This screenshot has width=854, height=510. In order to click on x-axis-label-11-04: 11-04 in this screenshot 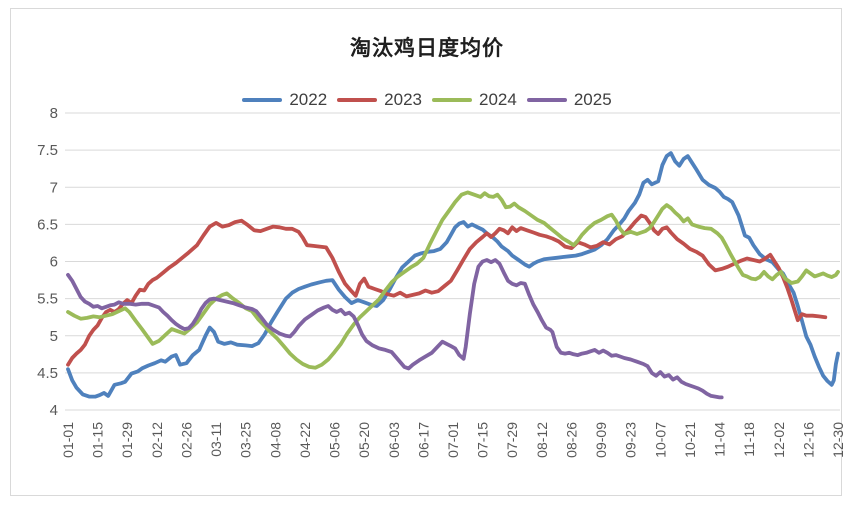, I will do `click(720, 439)`.